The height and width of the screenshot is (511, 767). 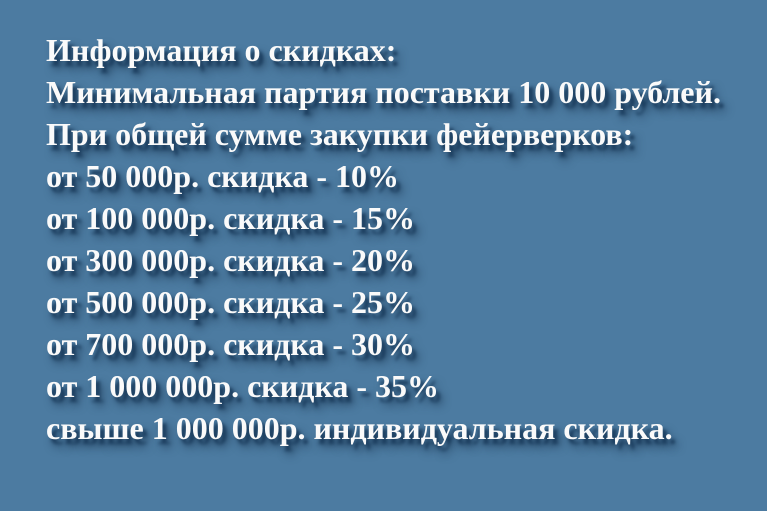 What do you see at coordinates (230, 260) in the screenshot?
I see `discount-tier-line-20: от 300 000р. скидка - 20%` at bounding box center [230, 260].